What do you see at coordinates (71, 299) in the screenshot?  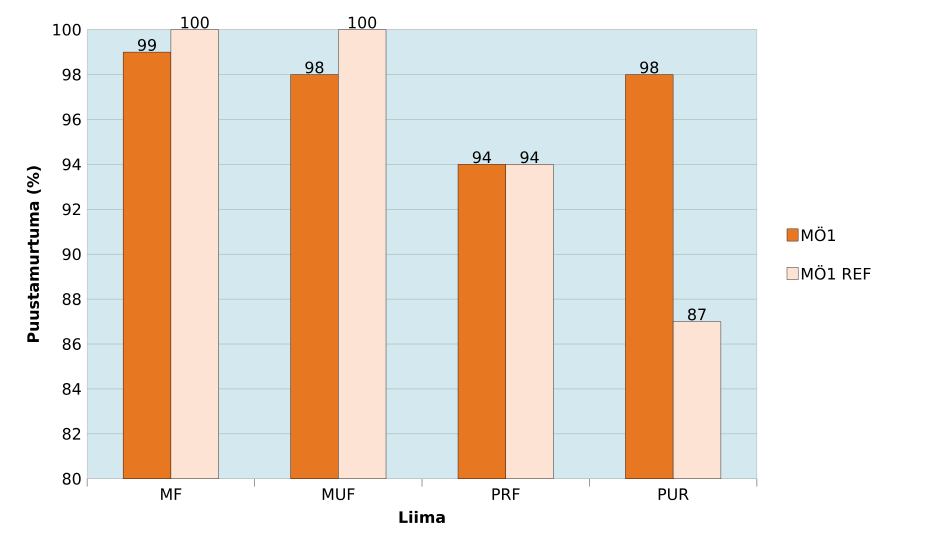 I see `y-tick-label: 88` at bounding box center [71, 299].